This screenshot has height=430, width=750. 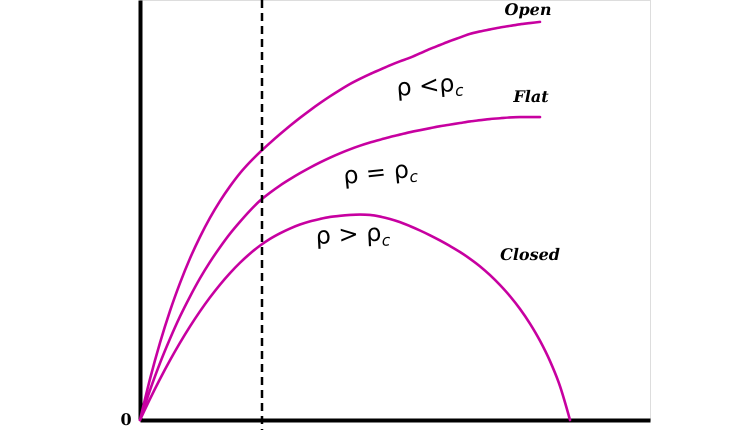 What do you see at coordinates (126, 419) in the screenshot?
I see `text: 0` at bounding box center [126, 419].